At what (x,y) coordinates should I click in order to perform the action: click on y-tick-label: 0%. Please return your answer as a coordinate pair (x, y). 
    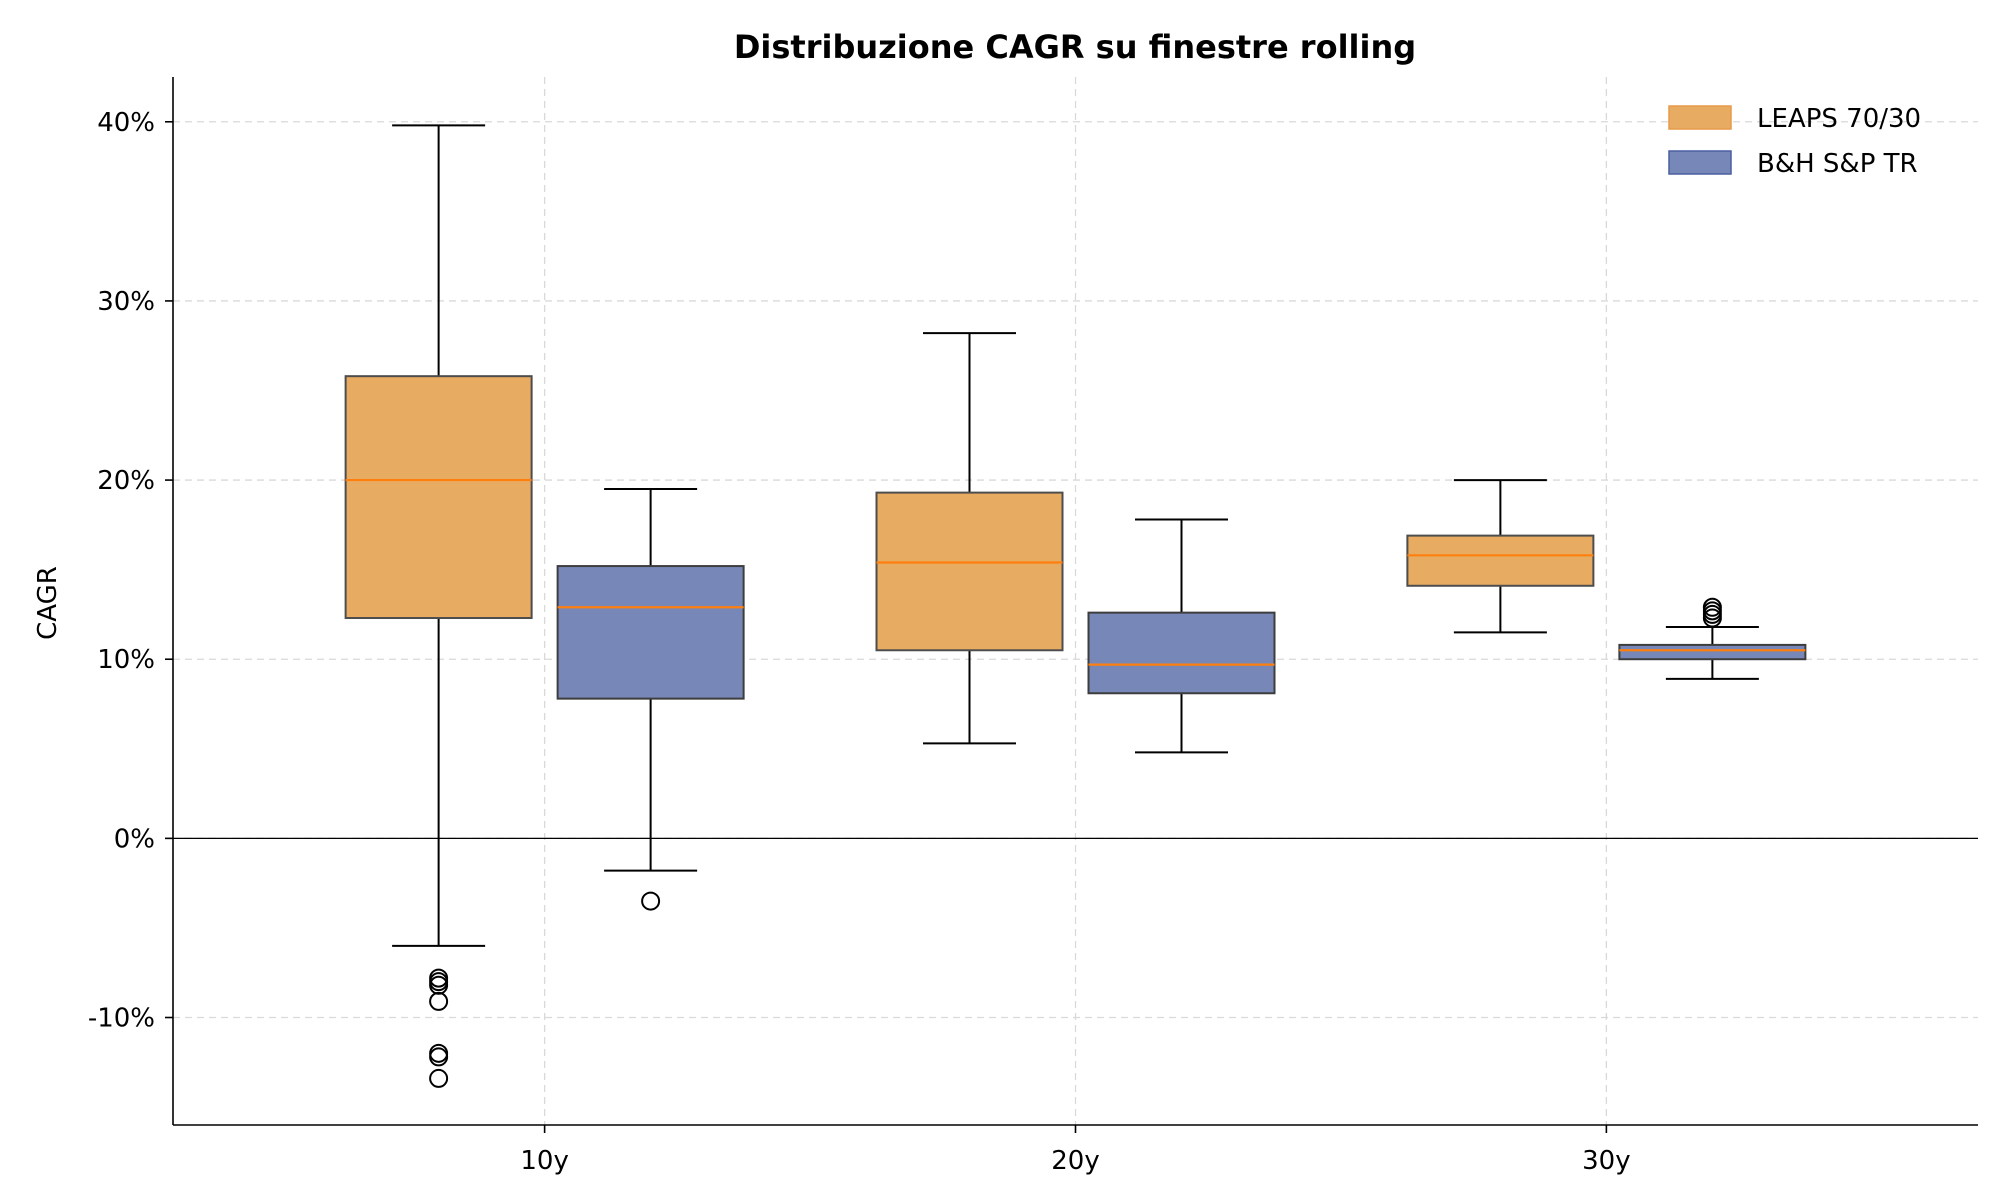
    Looking at the image, I should click on (134, 839).